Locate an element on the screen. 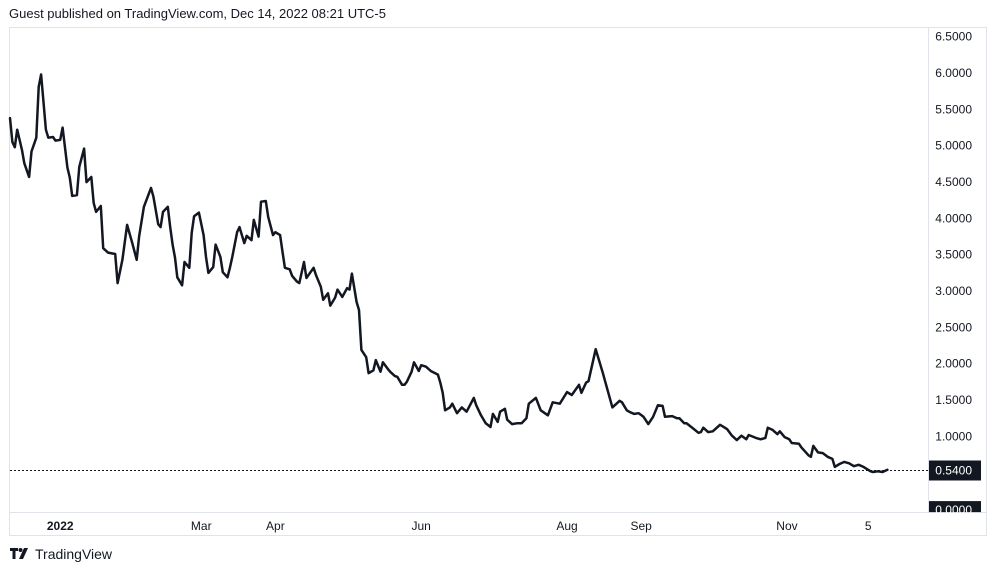 Image resolution: width=998 pixels, height=573 pixels. last-price-value: 0.5400 is located at coordinates (953, 471).